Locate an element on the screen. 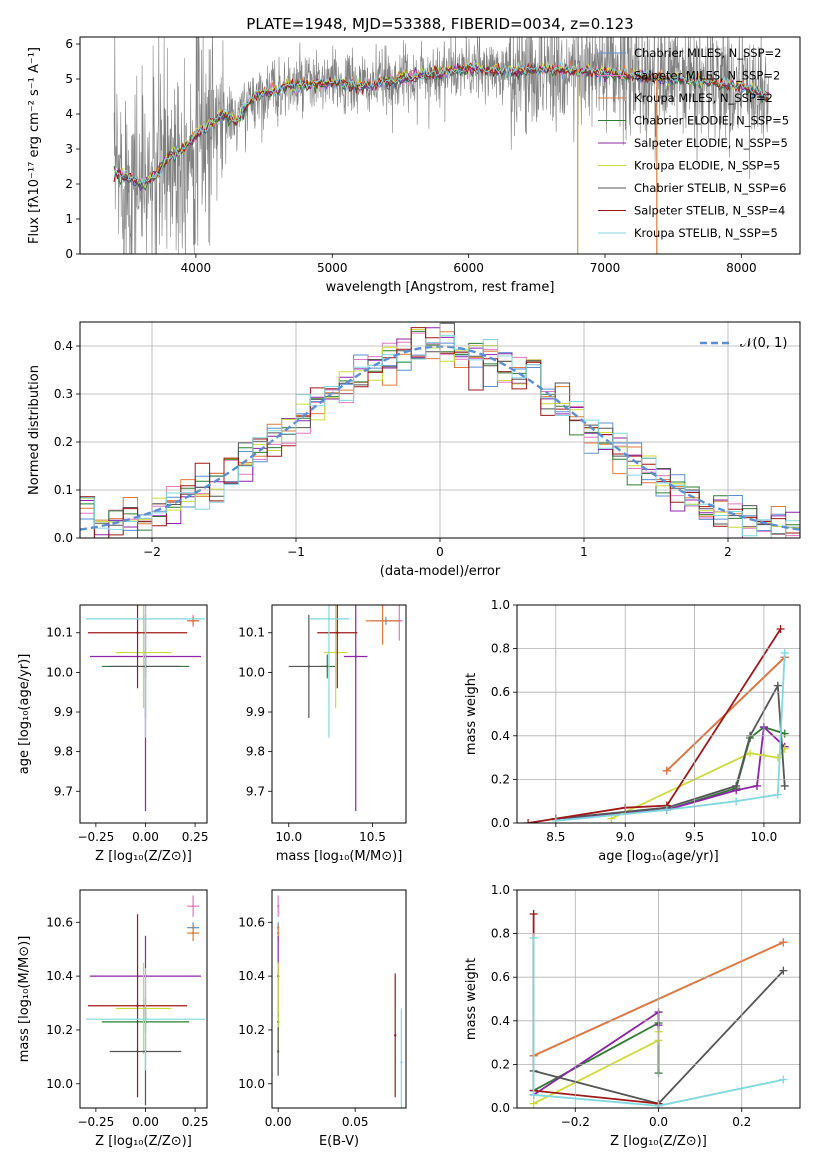 The image size is (819, 1170). y-tick-label: 1.0 is located at coordinates (500, 890).